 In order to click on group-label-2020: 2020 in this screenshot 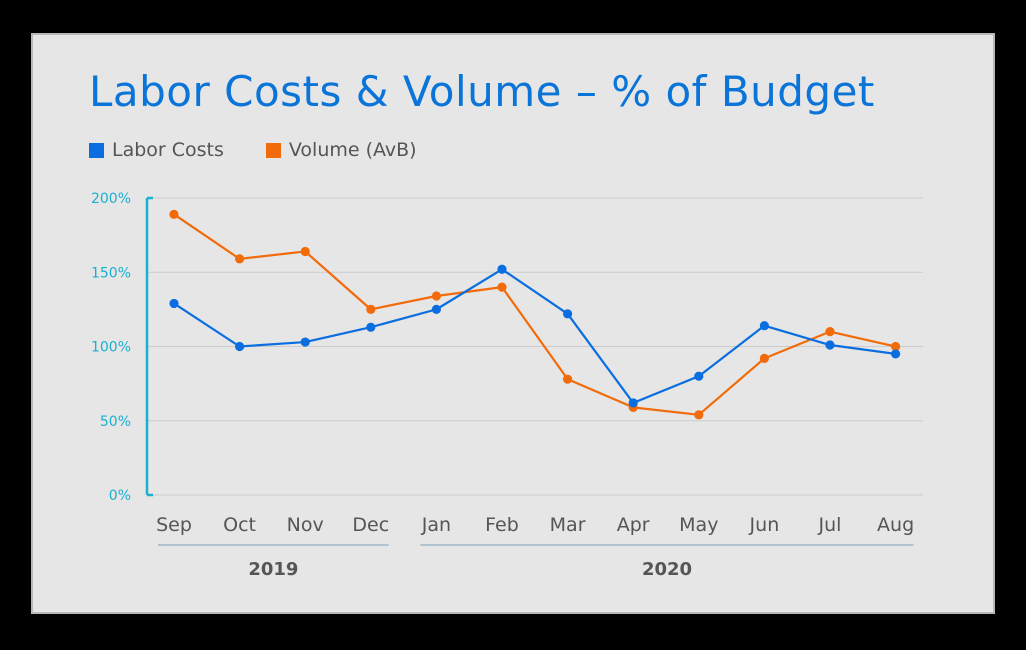, I will do `click(667, 569)`.